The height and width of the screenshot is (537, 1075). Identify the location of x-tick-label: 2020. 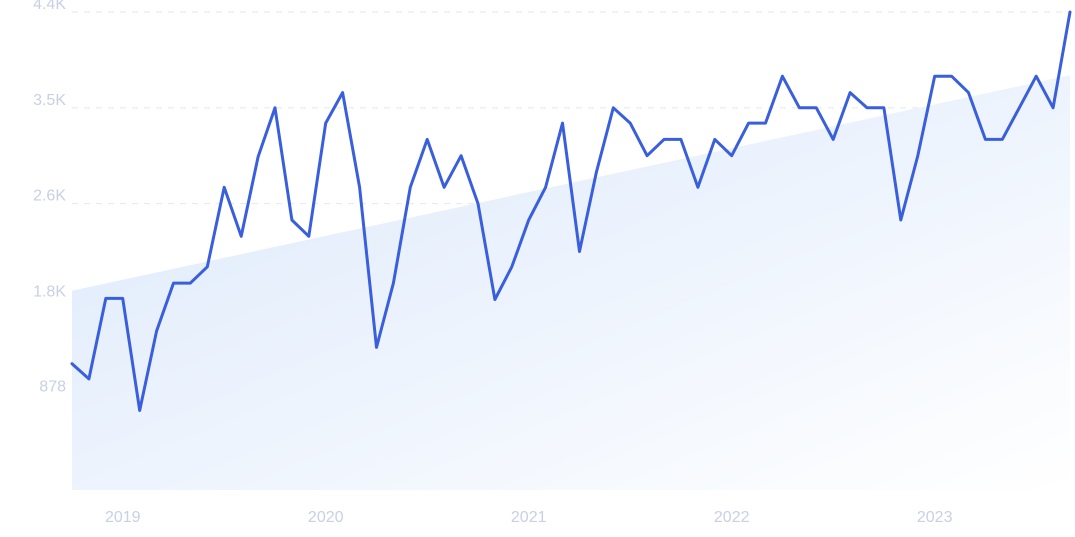
(326, 517).